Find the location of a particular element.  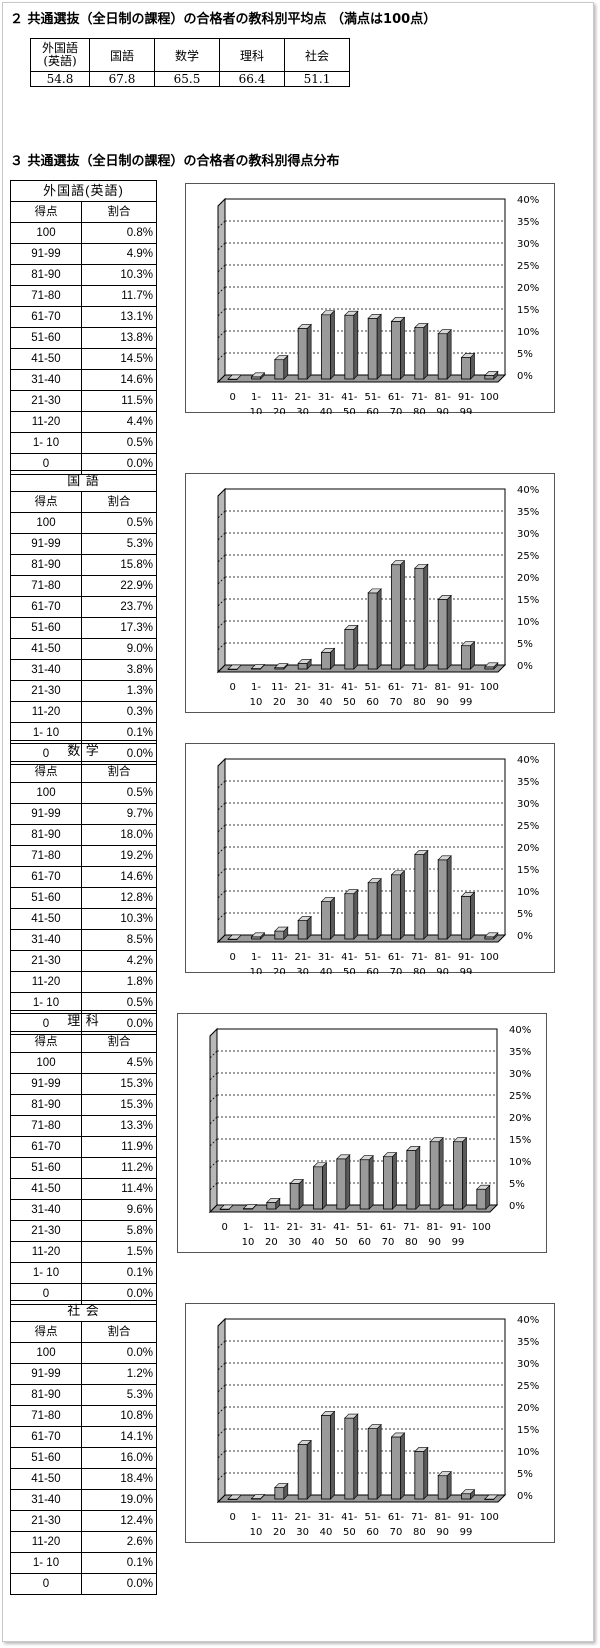

score-range-cell: 51-60 is located at coordinates (46, 898).